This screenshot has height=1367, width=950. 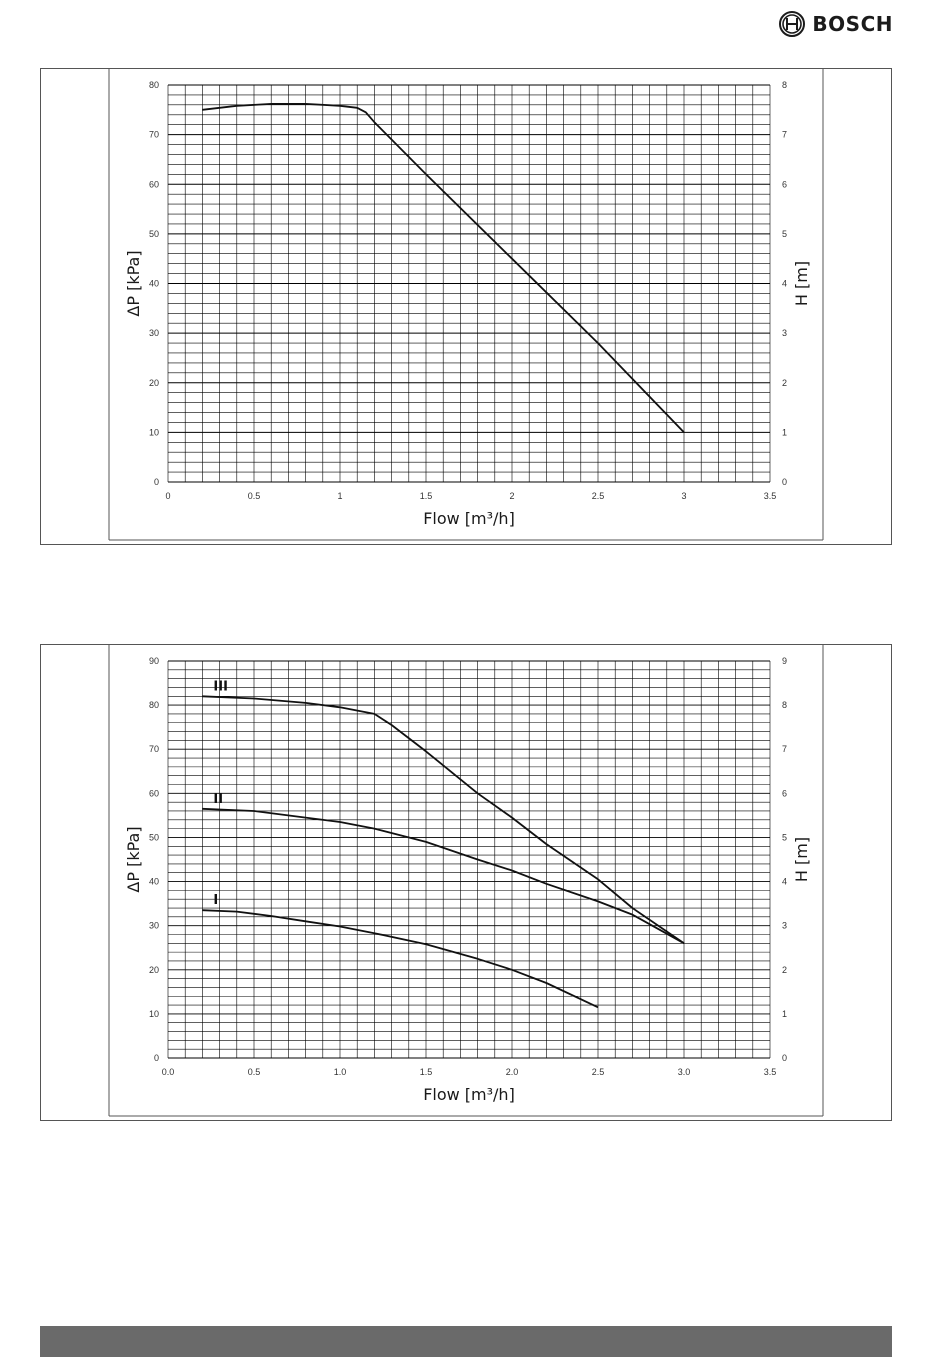 What do you see at coordinates (167, 496) in the screenshot?
I see `x-tick-label: 0` at bounding box center [167, 496].